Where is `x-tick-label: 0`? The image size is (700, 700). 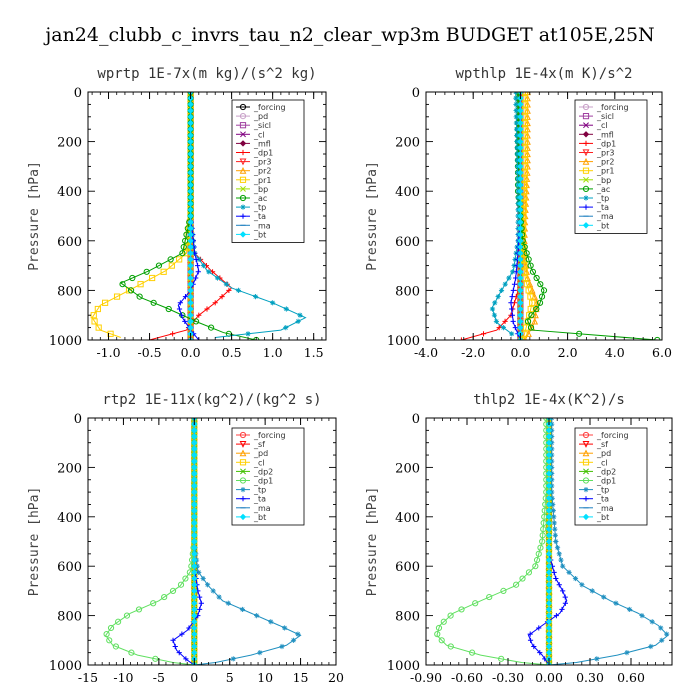 x-tick-label: 0 is located at coordinates (194, 677).